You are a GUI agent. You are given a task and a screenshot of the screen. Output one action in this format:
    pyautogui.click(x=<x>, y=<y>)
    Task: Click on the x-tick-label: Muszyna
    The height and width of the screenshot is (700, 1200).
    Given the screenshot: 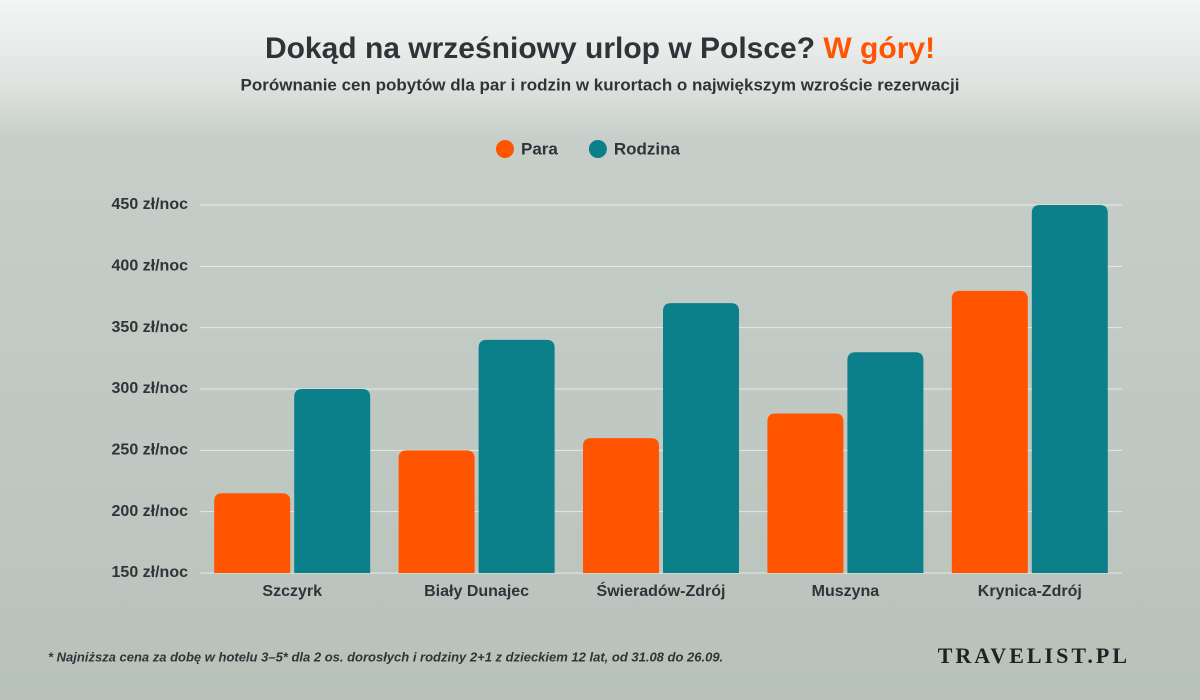 What is the action you would take?
    pyautogui.click(x=846, y=591)
    